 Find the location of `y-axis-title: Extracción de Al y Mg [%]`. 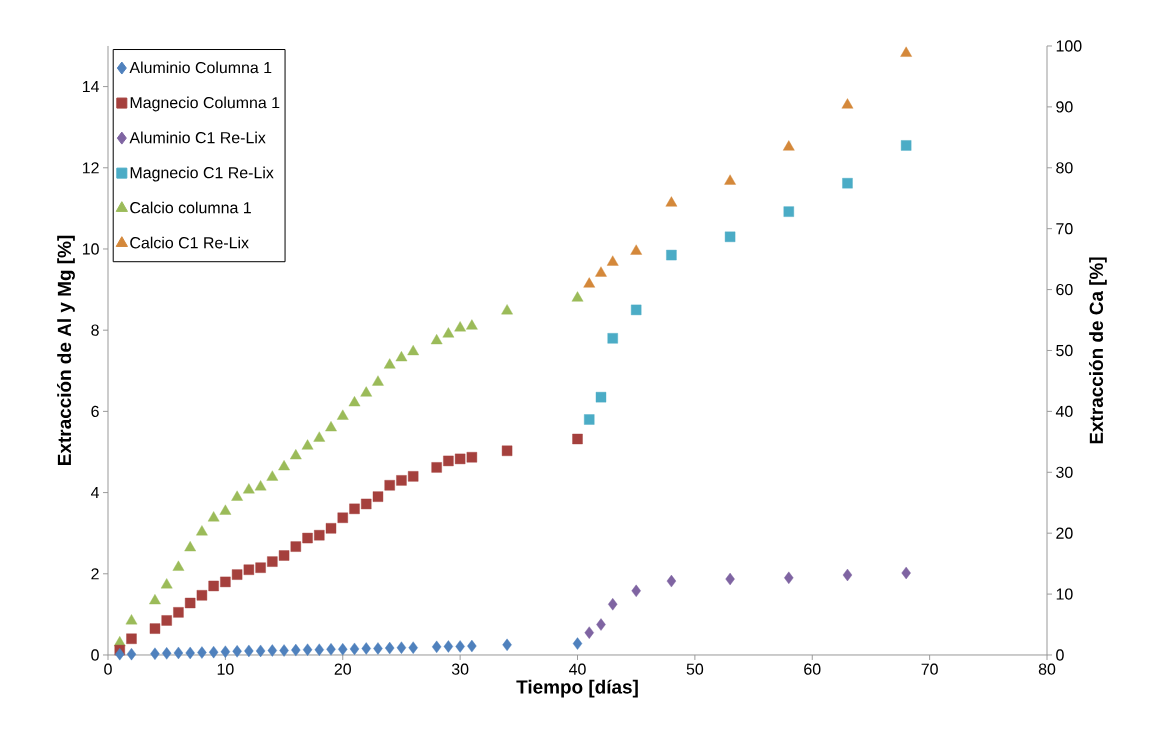

y-axis-title: Extracción de Al y Mg [%] is located at coordinates (66, 350).